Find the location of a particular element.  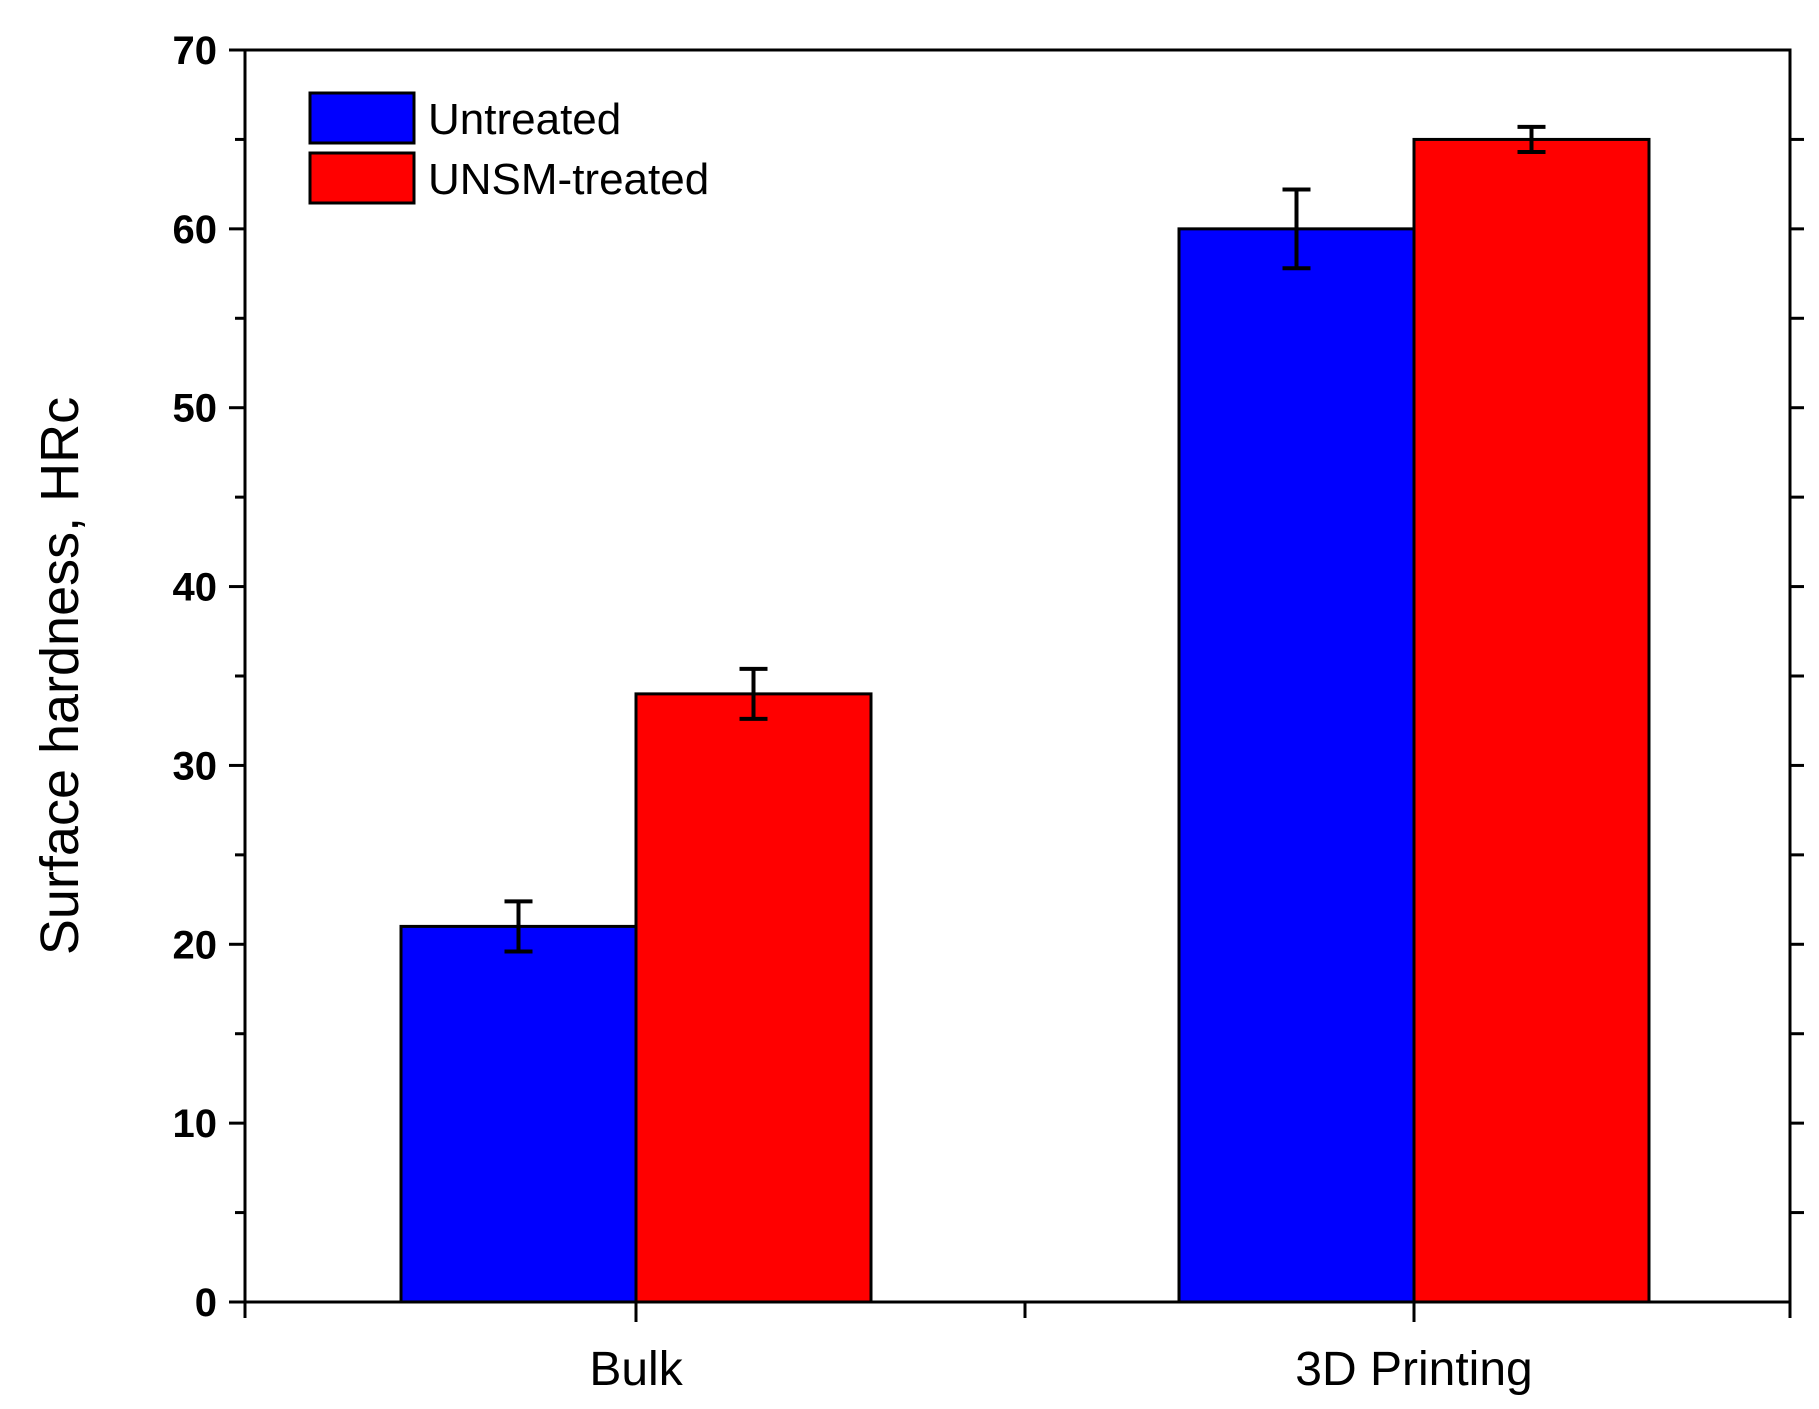

error-bar-bulk-untreated is located at coordinates (518, 926).